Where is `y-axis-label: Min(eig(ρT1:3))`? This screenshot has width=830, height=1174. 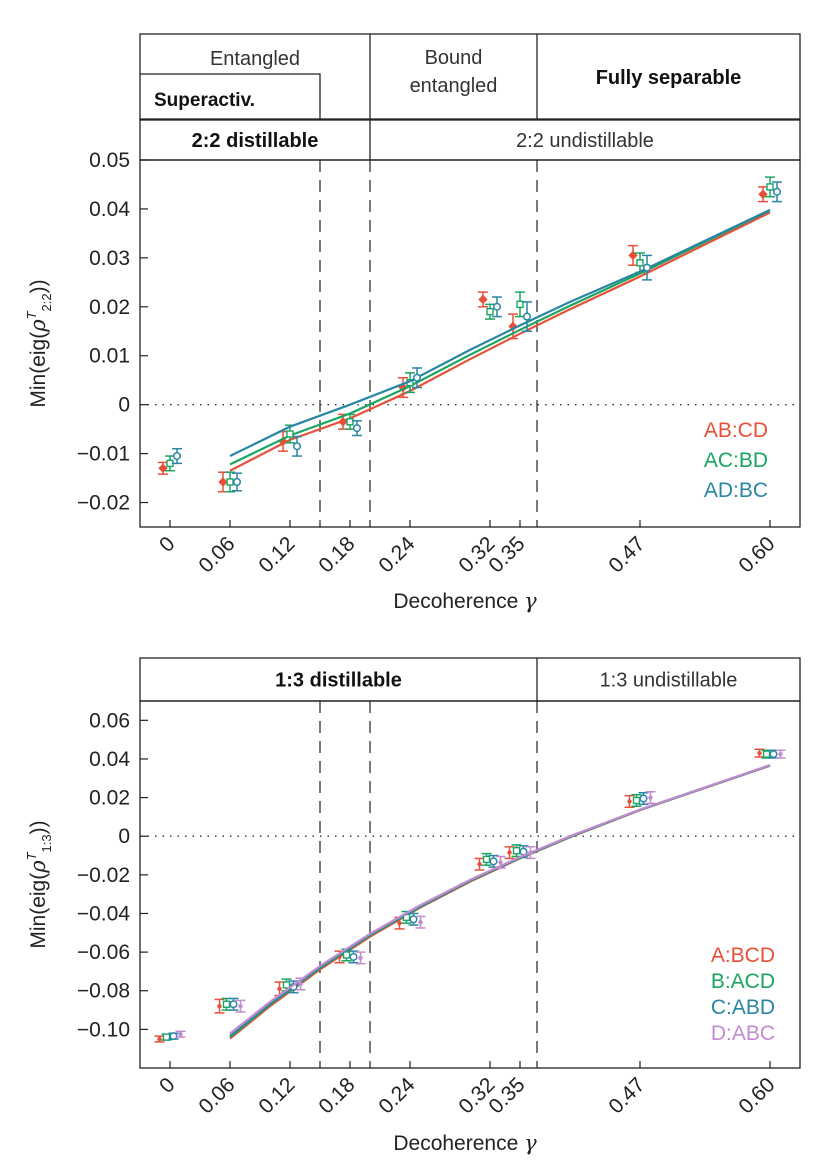
y-axis-label: Min(eig(ρT1:3)) is located at coordinates (39, 884).